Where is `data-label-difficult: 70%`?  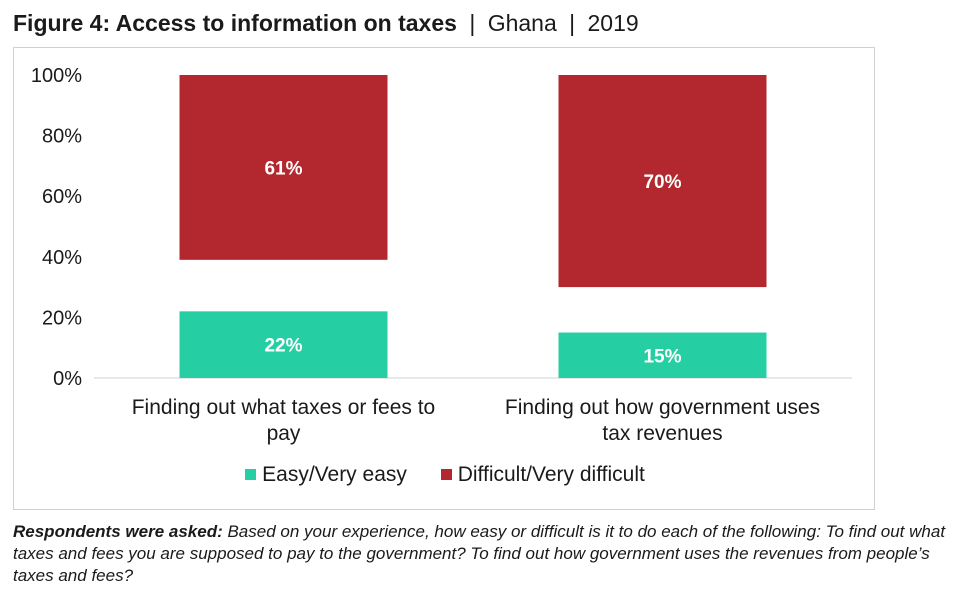 data-label-difficult: 70% is located at coordinates (662, 182).